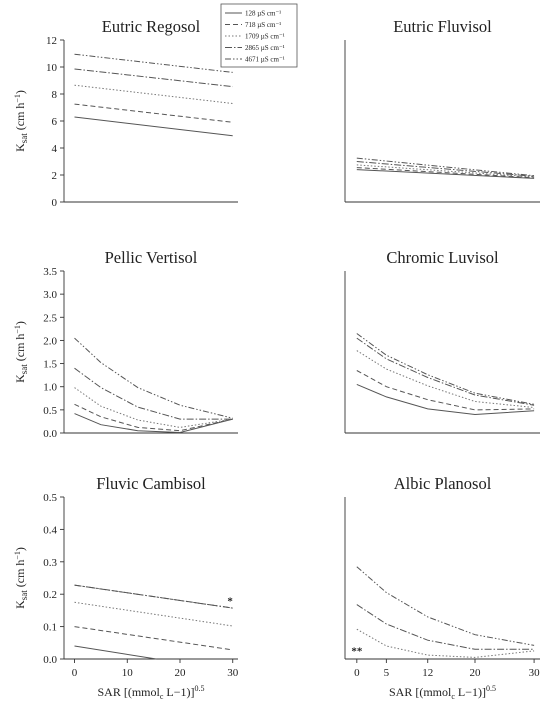  What do you see at coordinates (230, 602) in the screenshot?
I see `significance-marker: *` at bounding box center [230, 602].